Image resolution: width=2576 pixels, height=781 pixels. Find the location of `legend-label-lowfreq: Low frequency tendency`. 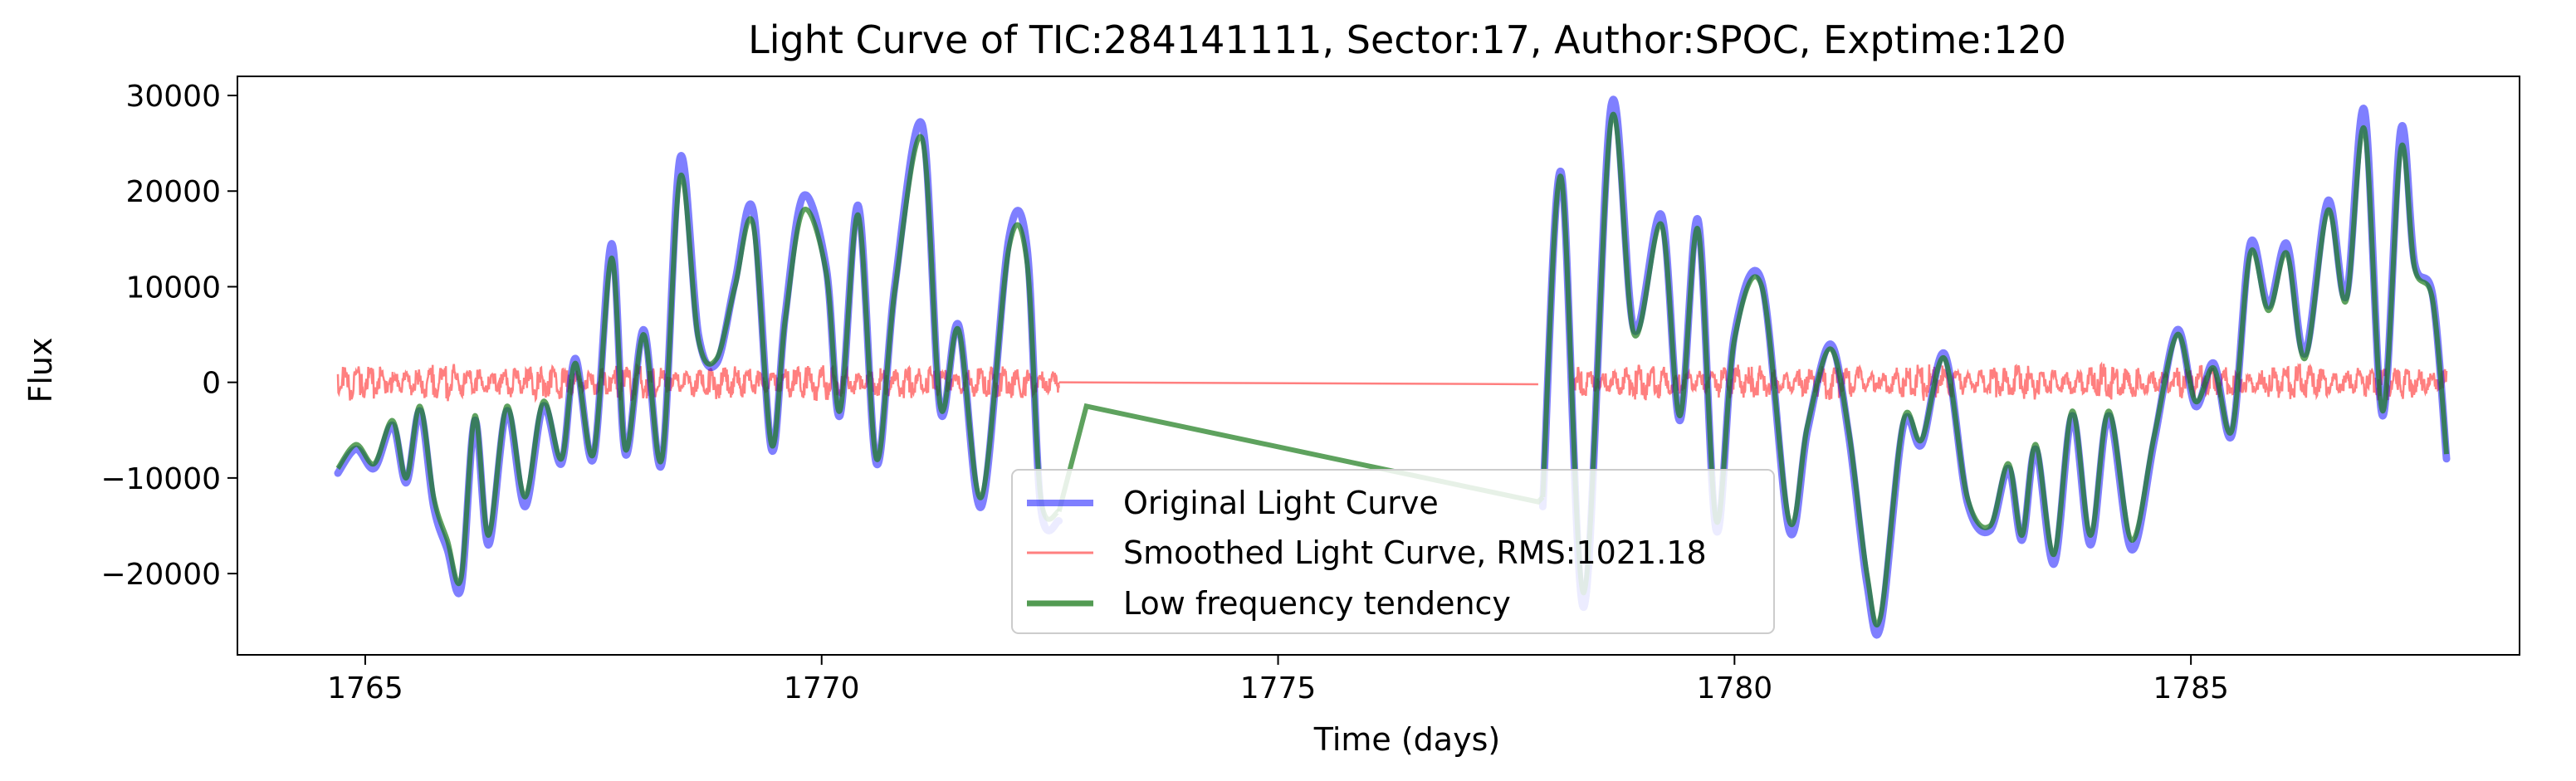

legend-label-lowfreq: Low frequency tendency is located at coordinates (1317, 603).